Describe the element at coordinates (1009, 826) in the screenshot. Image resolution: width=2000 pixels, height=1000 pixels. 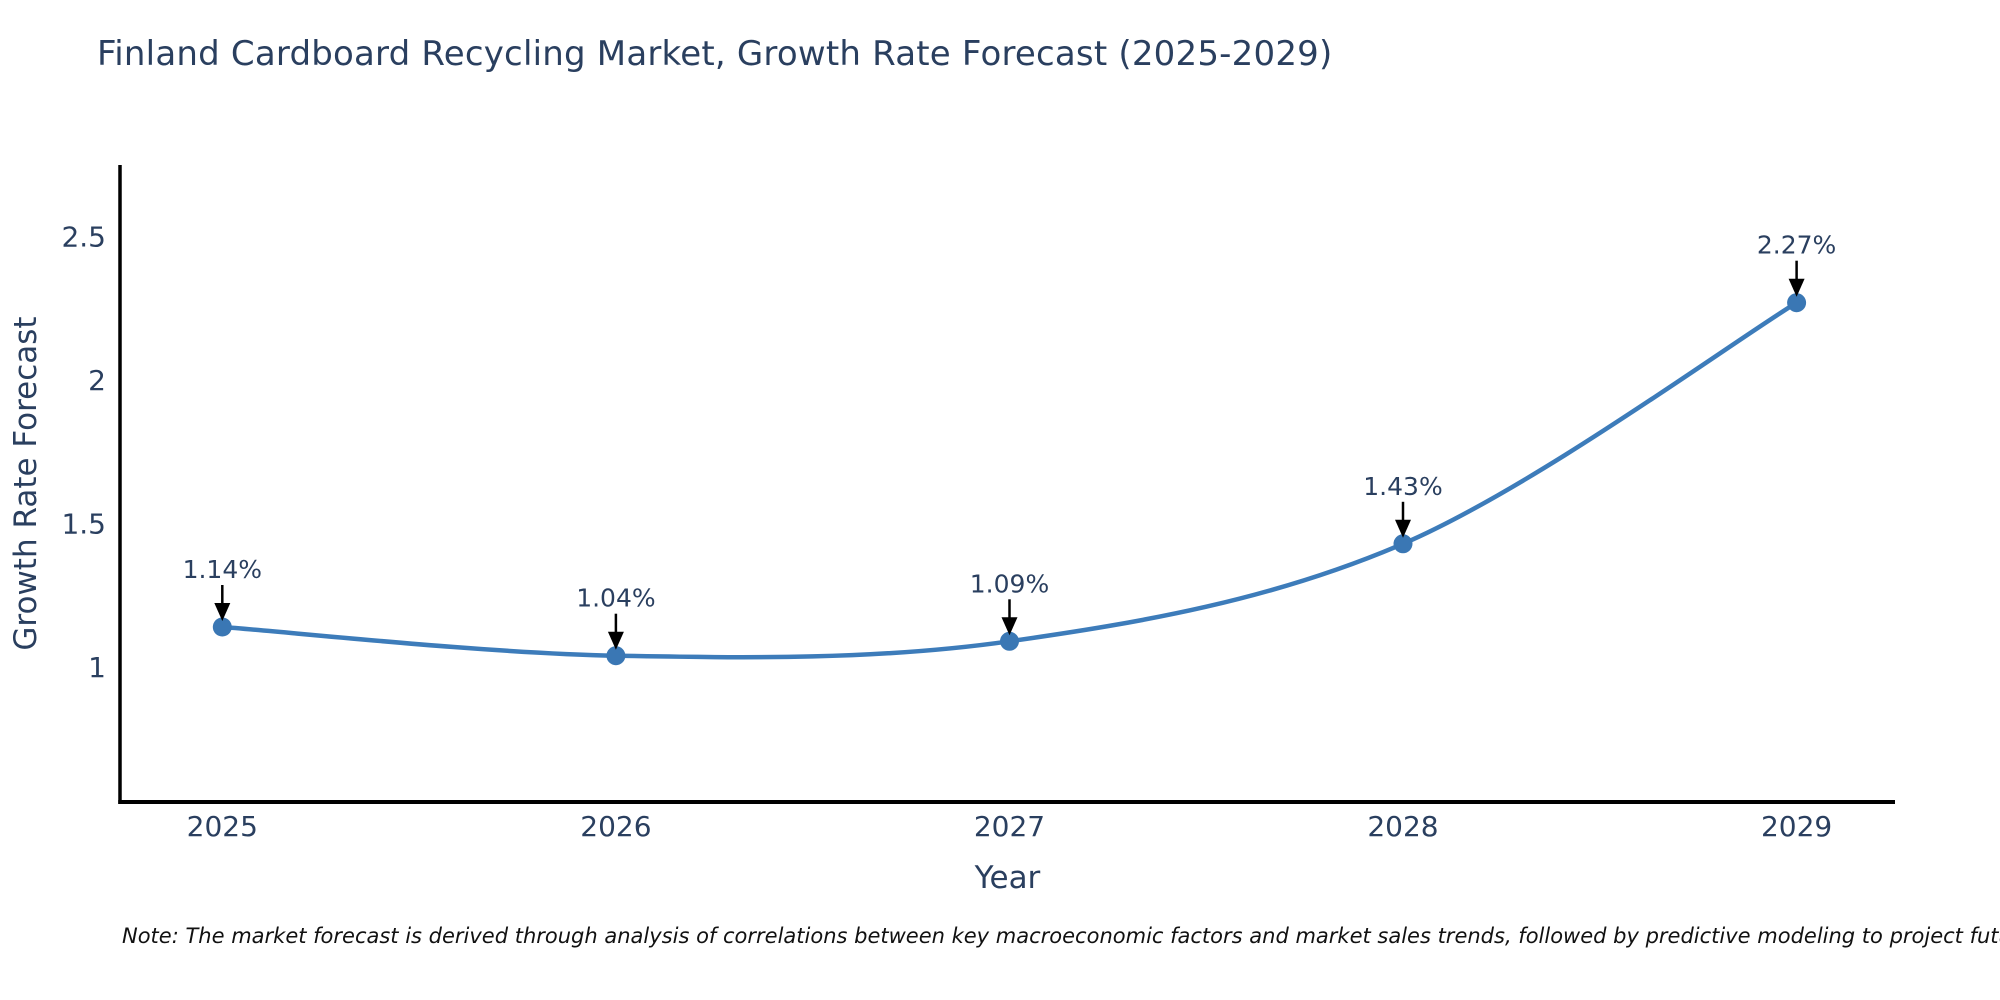
I see `x-axis-tick-label: 2027` at that location.